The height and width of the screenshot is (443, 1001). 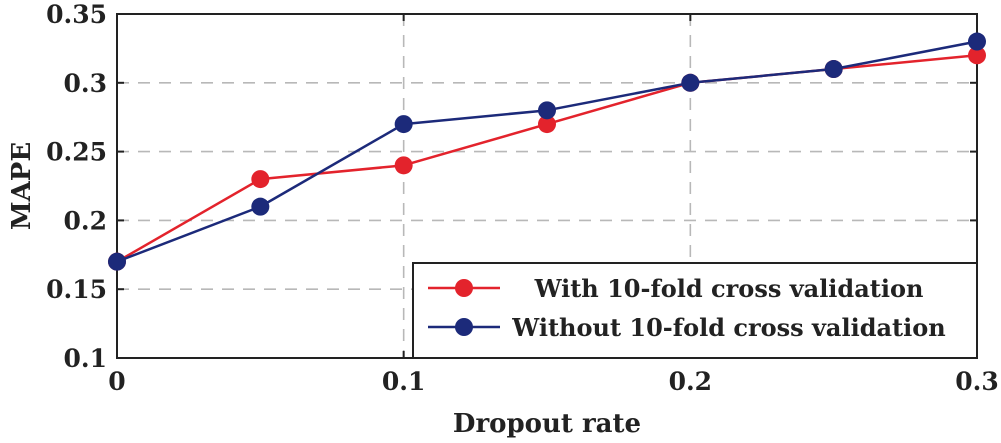 What do you see at coordinates (691, 381) in the screenshot?
I see `x-tick-label: 0.2` at bounding box center [691, 381].